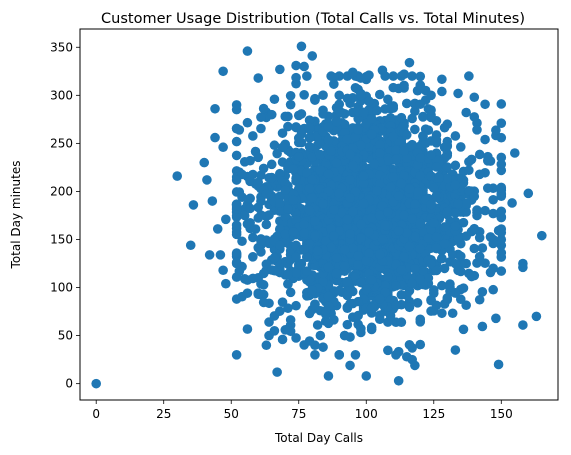  What do you see at coordinates (16, 215) in the screenshot?
I see `y-axis-title: Total Day minutes` at bounding box center [16, 215].